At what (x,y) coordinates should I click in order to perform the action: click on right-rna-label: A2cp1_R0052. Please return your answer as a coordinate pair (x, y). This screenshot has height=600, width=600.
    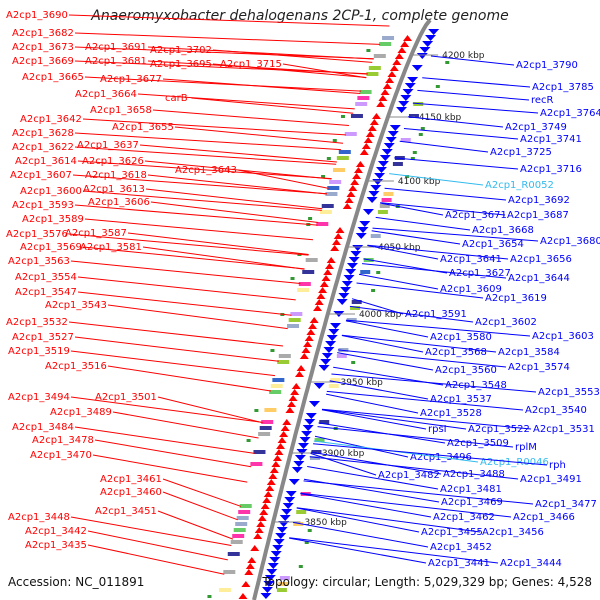
    Looking at the image, I should click on (519, 185).